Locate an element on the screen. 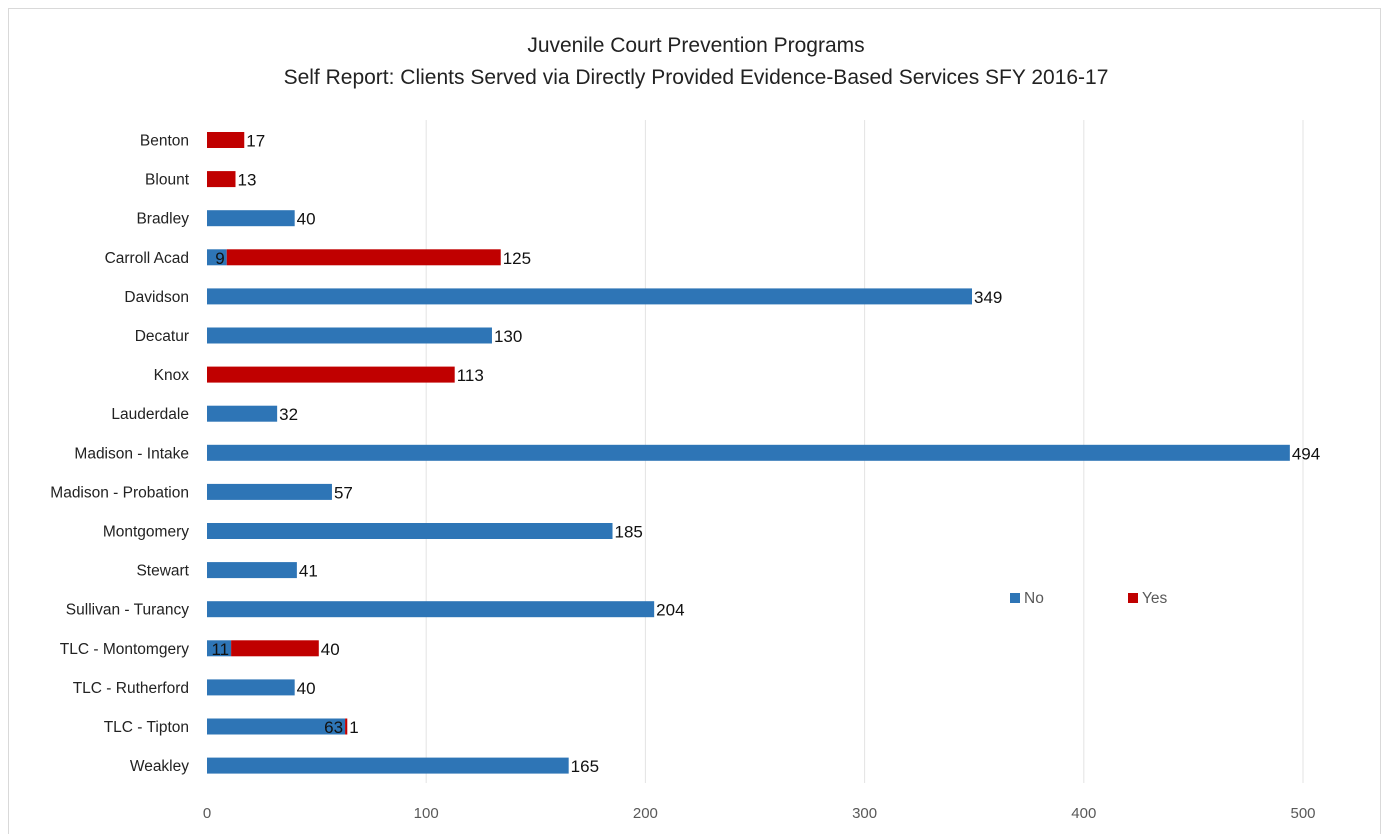 The height and width of the screenshot is (834, 1391). legend-swatch-yes is located at coordinates (1133, 598).